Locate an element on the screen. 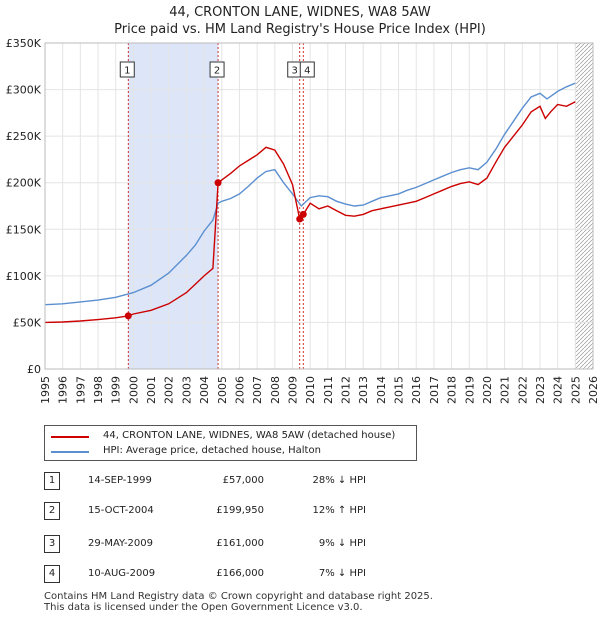  y-tick-label: £200K is located at coordinates (24, 183).